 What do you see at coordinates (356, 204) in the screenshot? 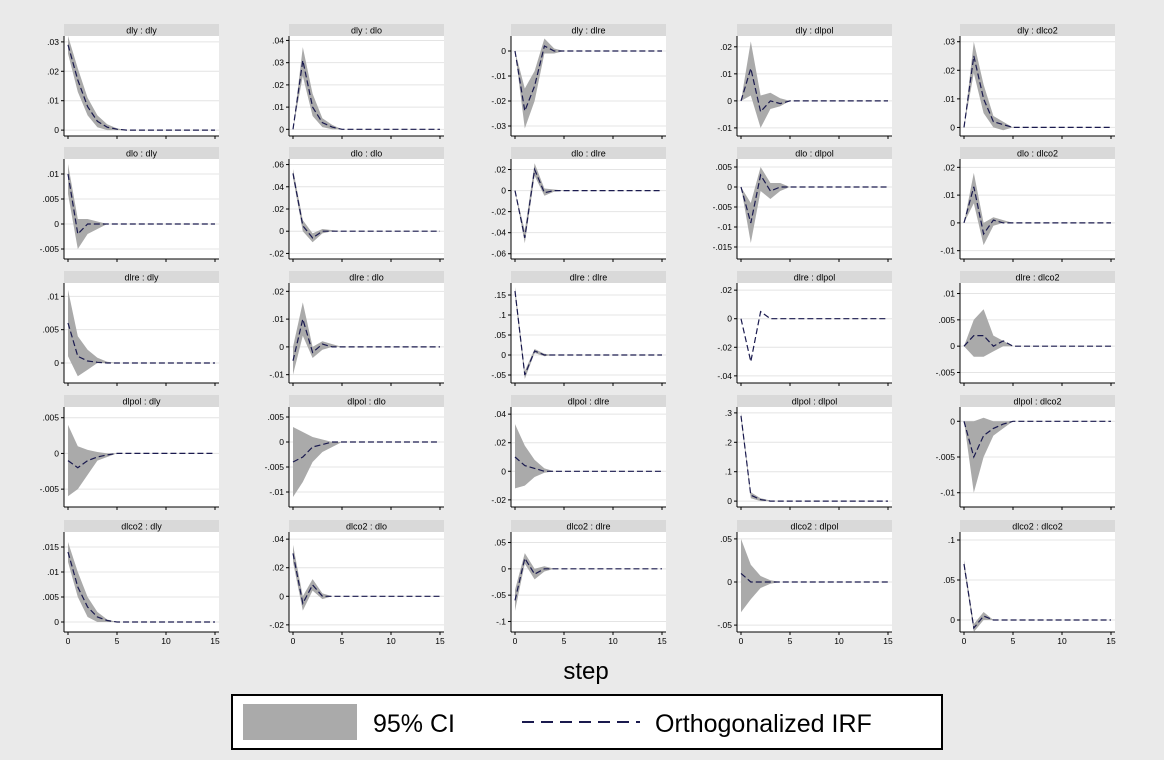
I see `irf-panel: dlo : dlo -.02 0 .02 .04 .06` at bounding box center [356, 204].